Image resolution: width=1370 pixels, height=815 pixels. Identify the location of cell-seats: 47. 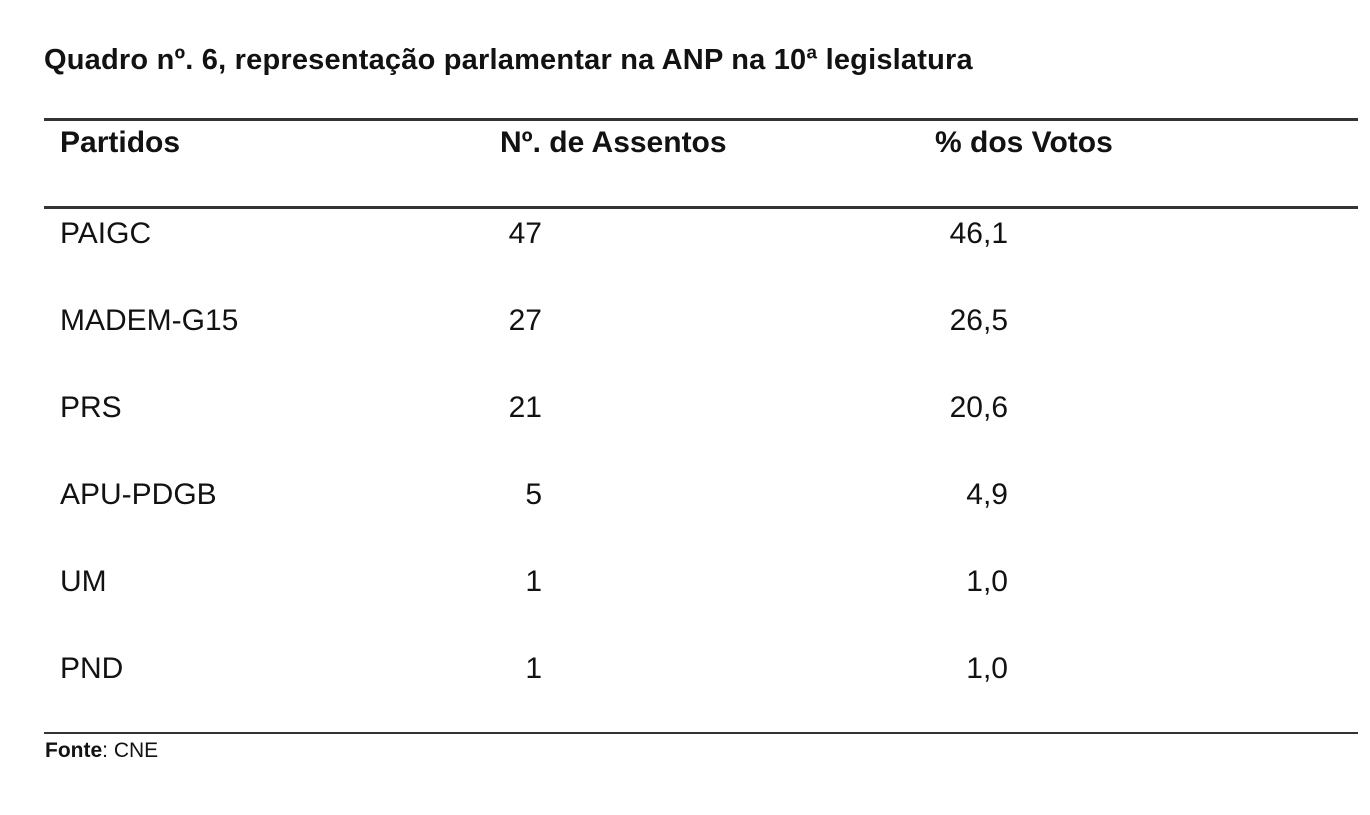
(525, 233).